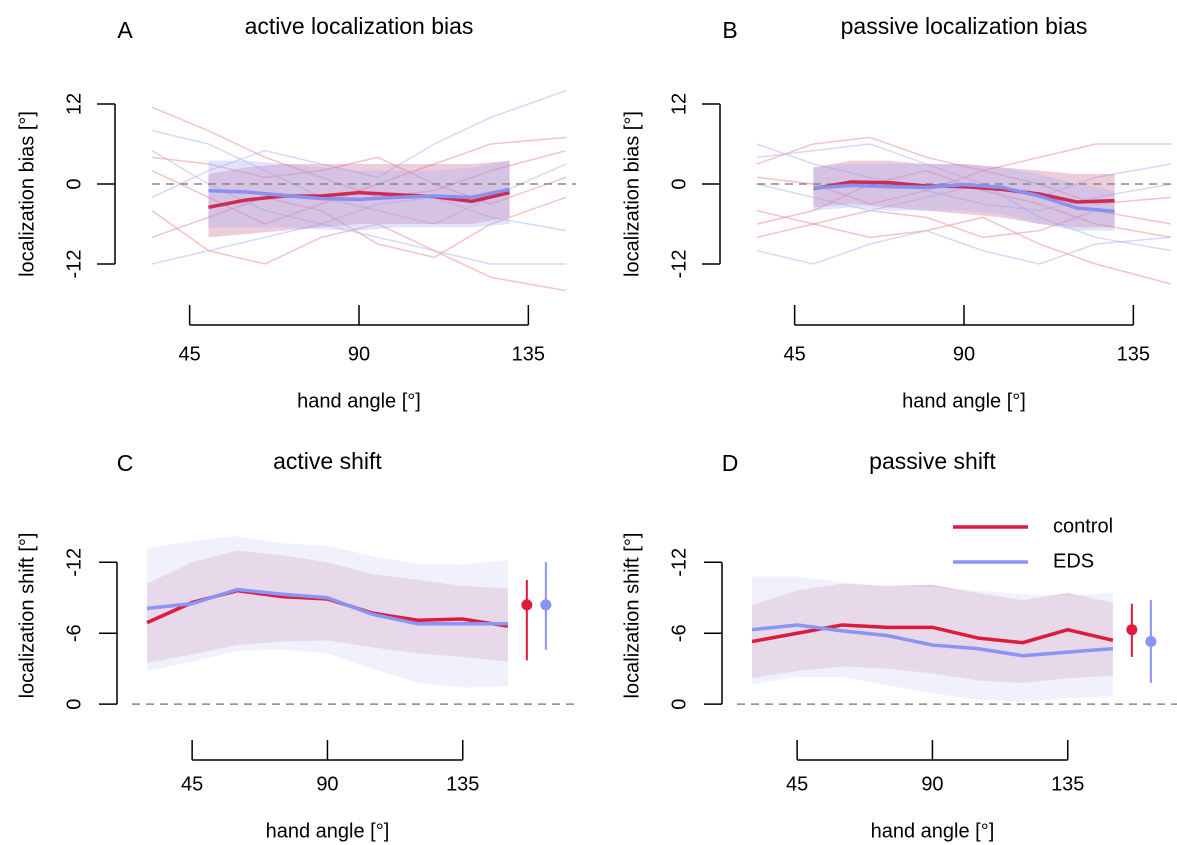 Image resolution: width=1177 pixels, height=845 pixels. What do you see at coordinates (1083, 526) in the screenshot?
I see `legend-label: control` at bounding box center [1083, 526].